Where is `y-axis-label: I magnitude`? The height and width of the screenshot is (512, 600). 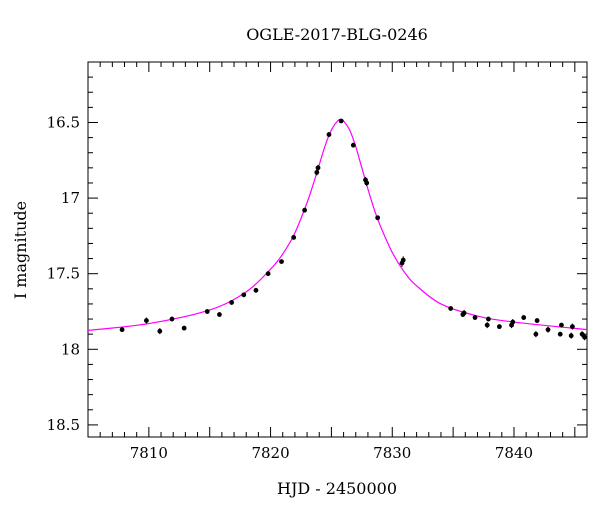
y-axis-label: I magnitude is located at coordinates (20, 250).